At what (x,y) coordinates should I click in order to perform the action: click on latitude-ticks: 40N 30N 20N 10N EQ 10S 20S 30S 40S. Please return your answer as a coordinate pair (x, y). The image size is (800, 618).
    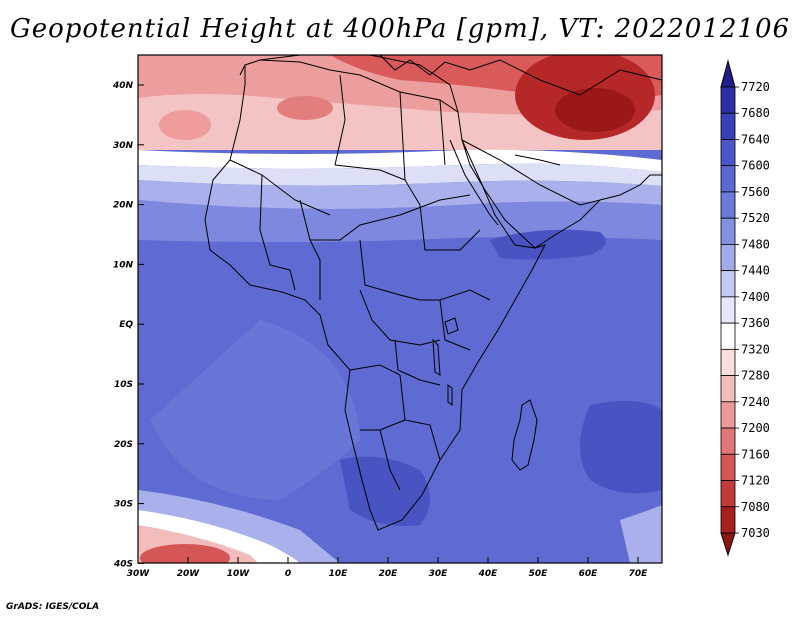
    Looking at the image, I should click on (128, 325).